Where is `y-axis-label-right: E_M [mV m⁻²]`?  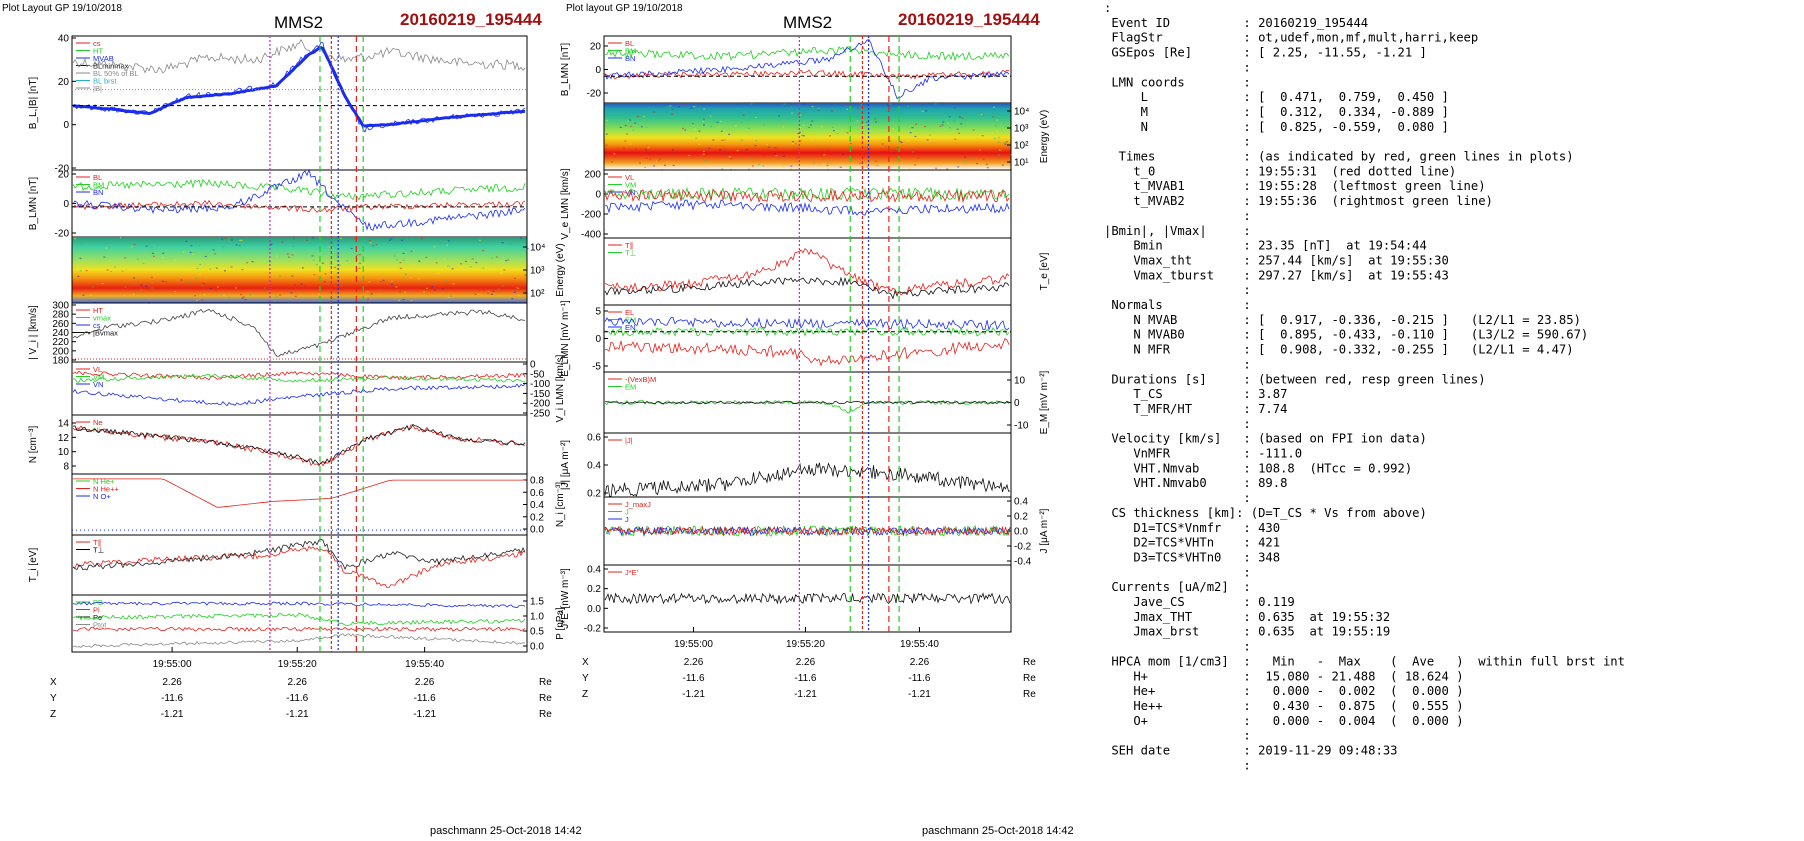 y-axis-label-right: E_M [mV m⁻²] is located at coordinates (1044, 402).